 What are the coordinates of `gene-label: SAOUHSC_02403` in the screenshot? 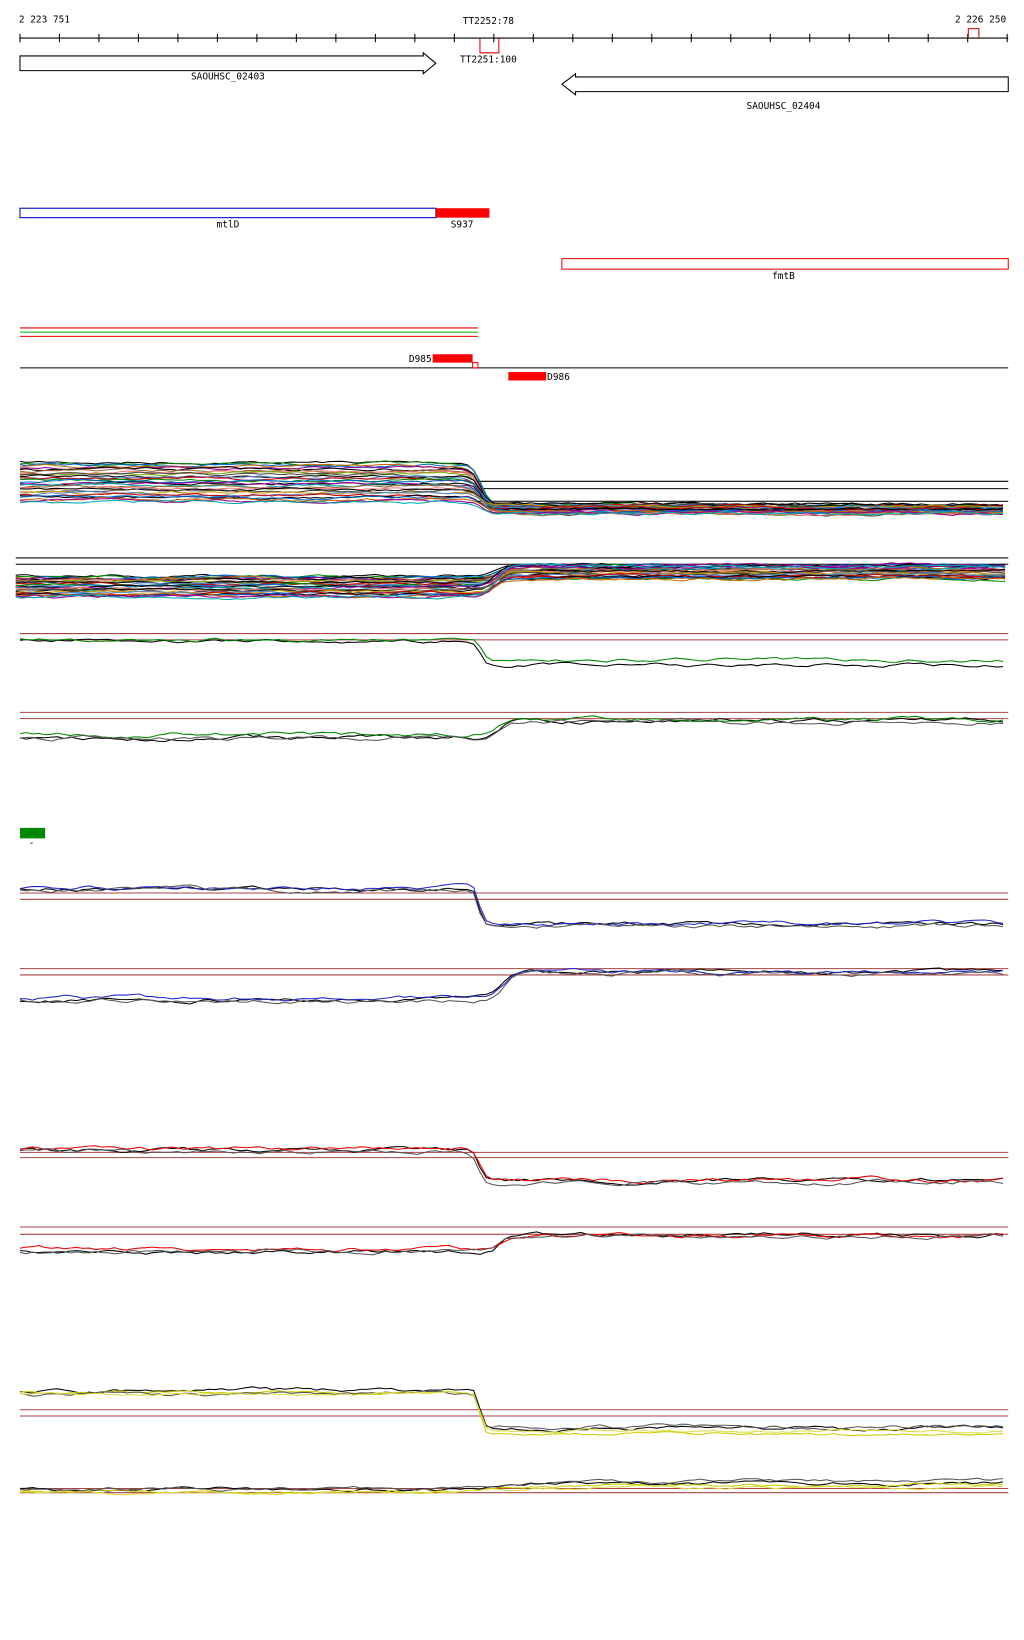 It's located at (228, 76).